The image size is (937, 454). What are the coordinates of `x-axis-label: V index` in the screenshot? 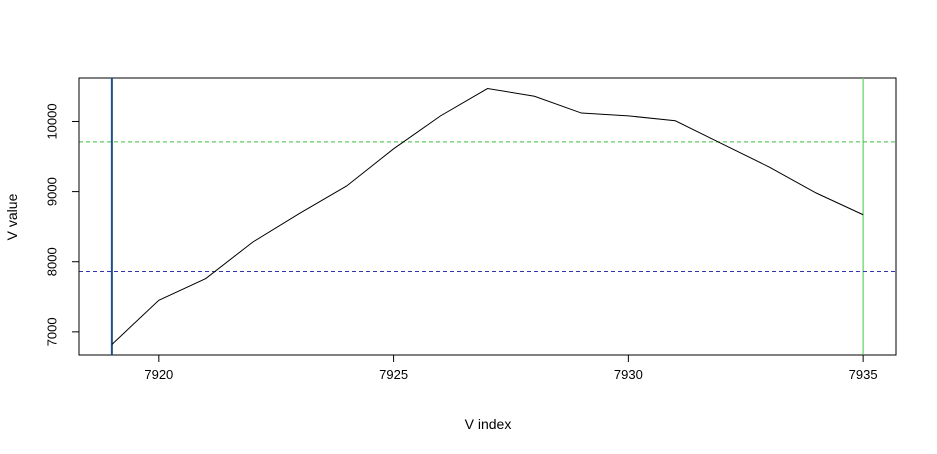 It's located at (488, 424).